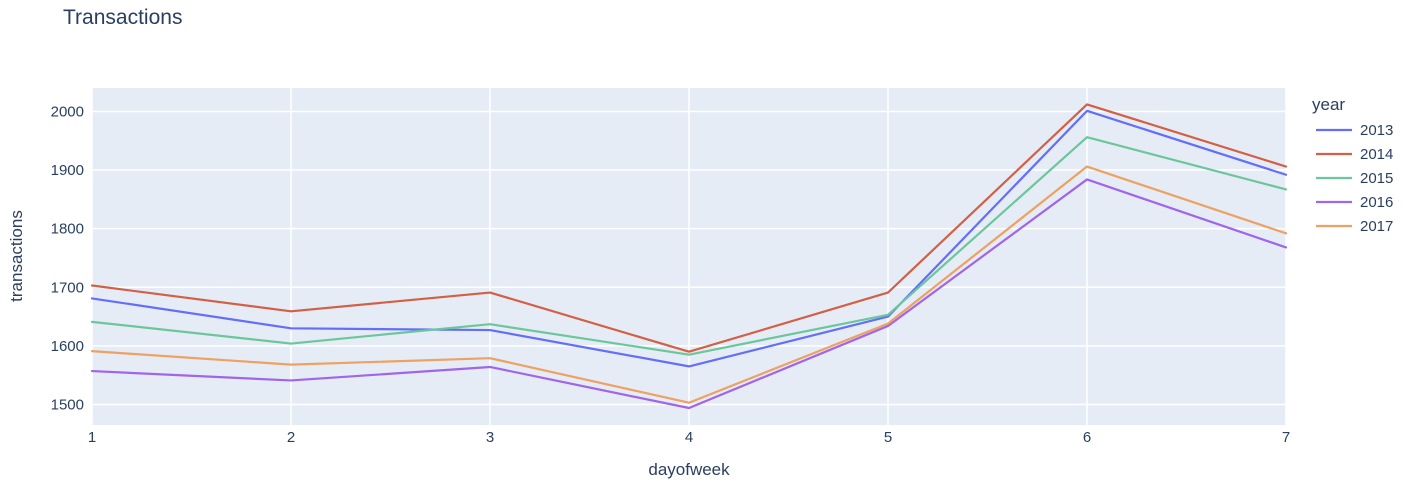 The height and width of the screenshot is (484, 1408). I want to click on legend-item-2014: 2014, so click(1354, 154).